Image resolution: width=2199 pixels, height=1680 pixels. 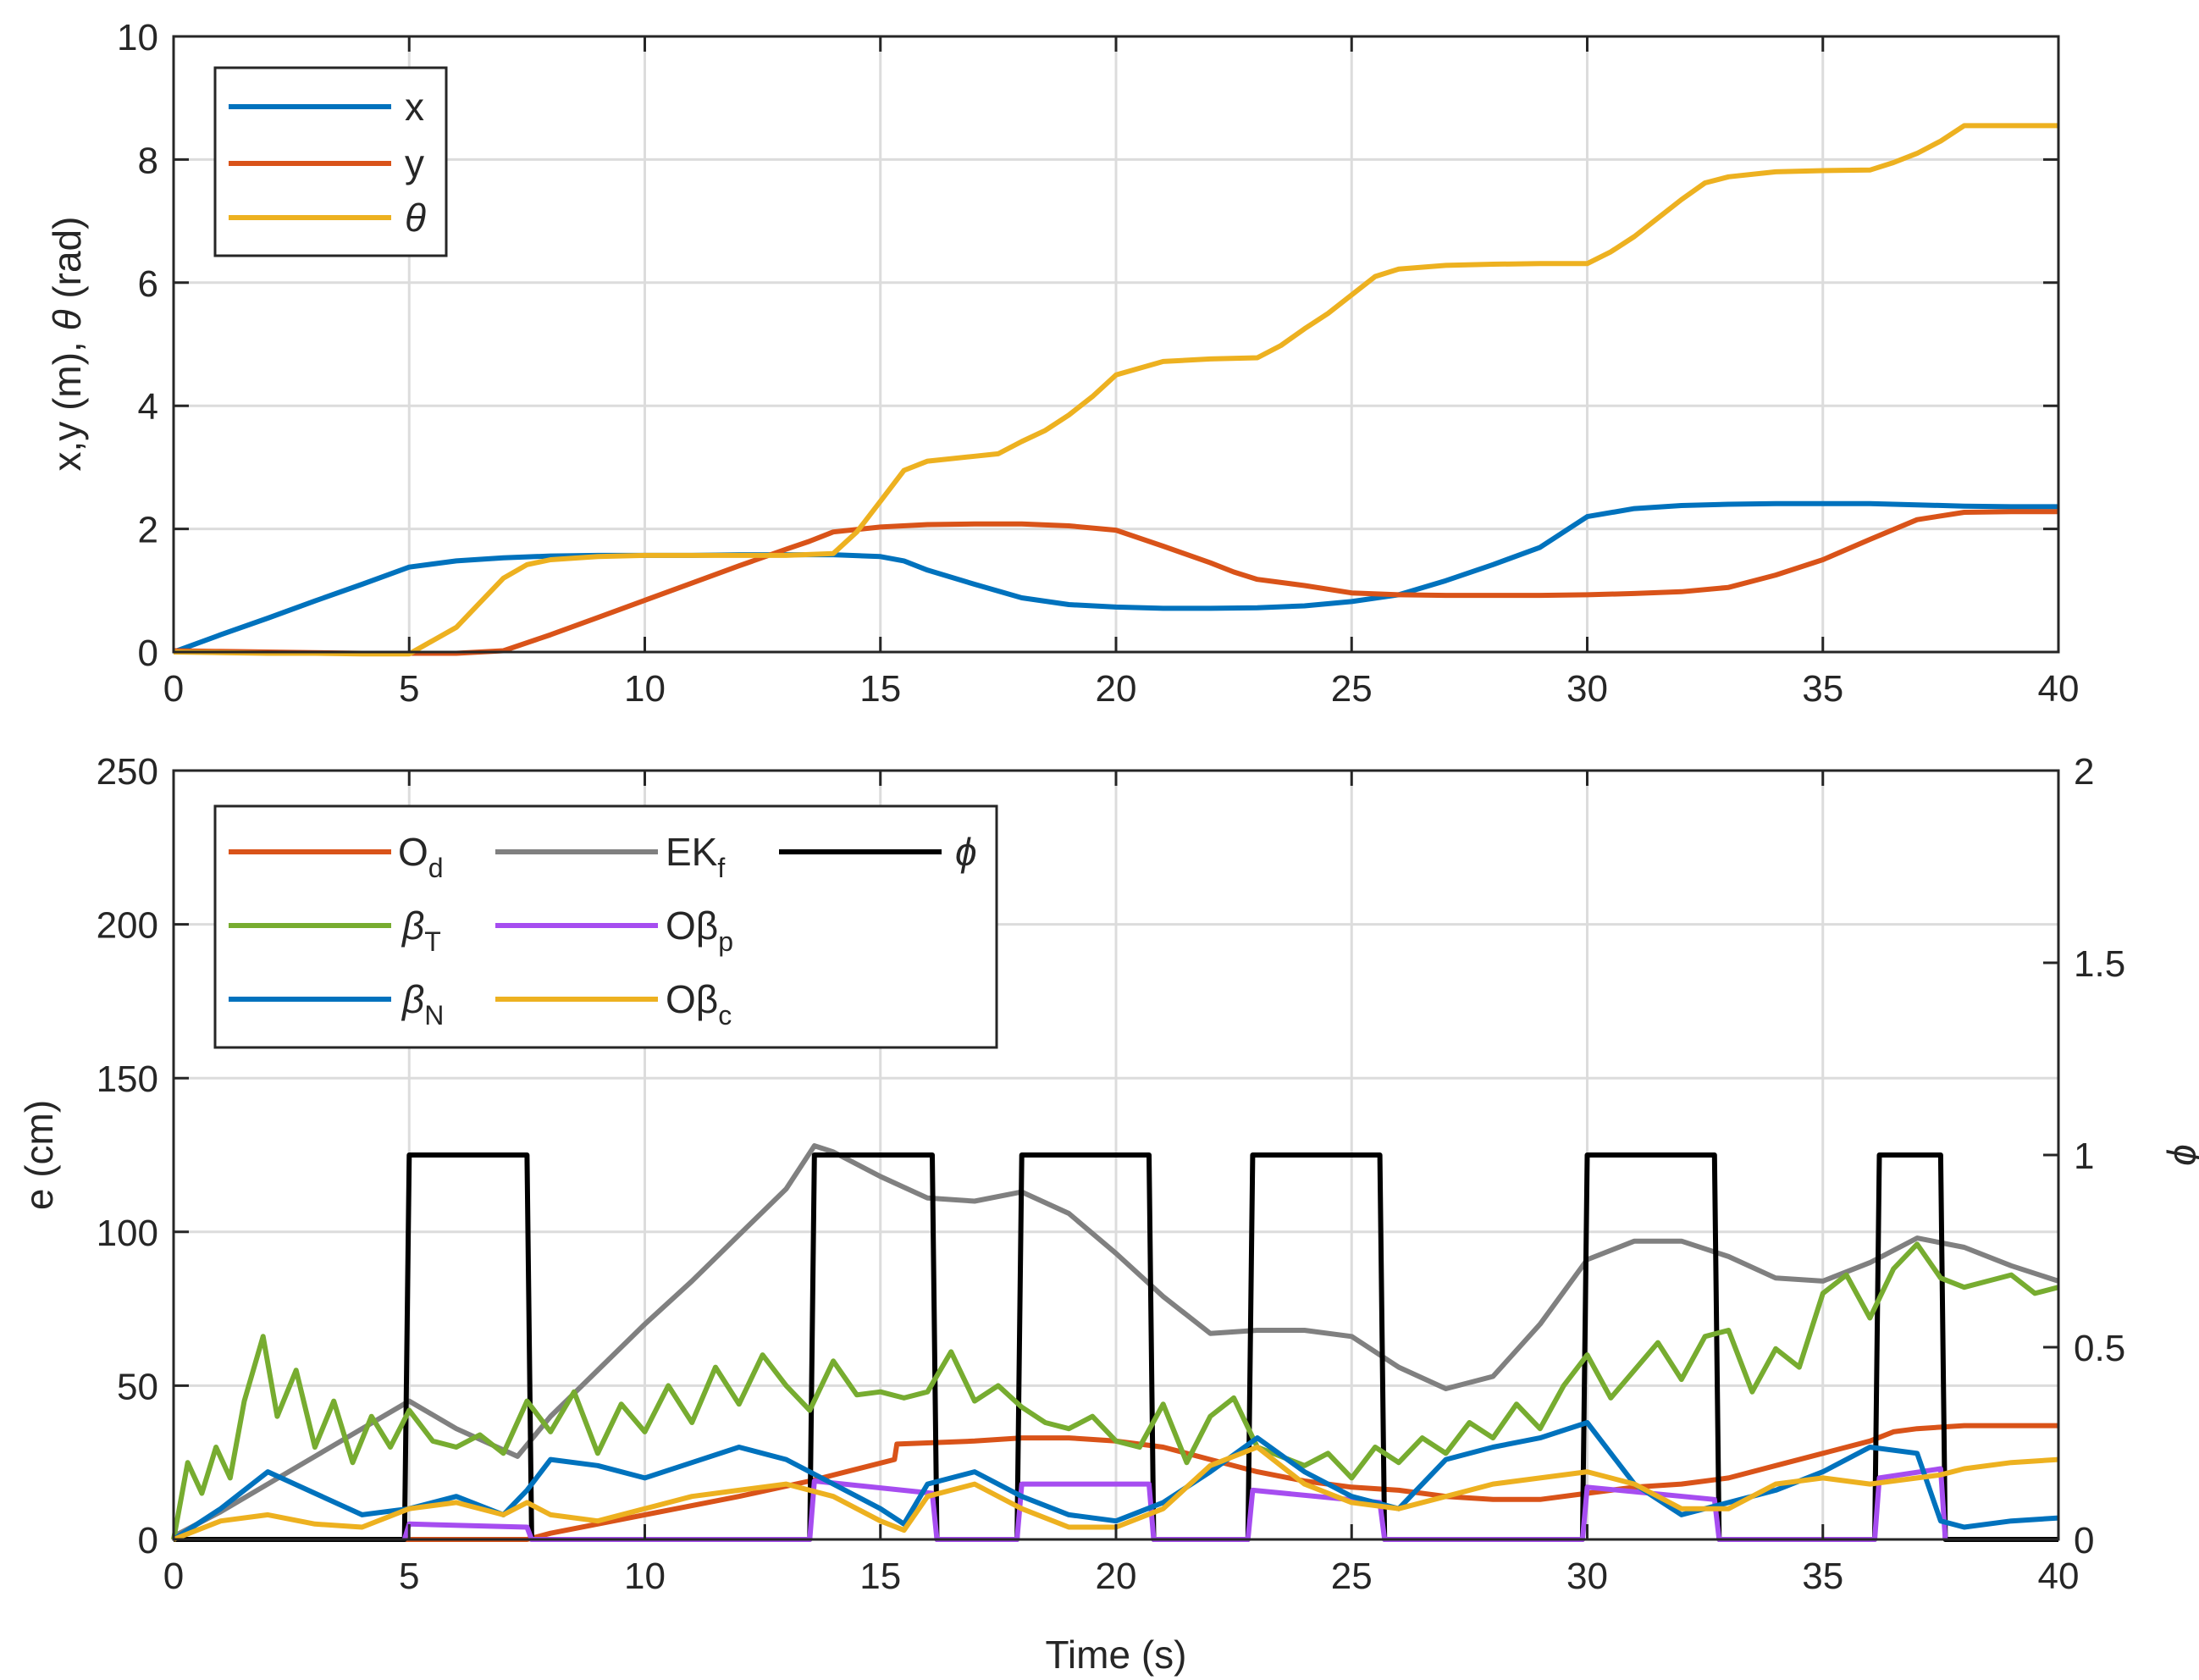 I want to click on legend-label-obetac: Oβc, so click(x=699, y=1004).